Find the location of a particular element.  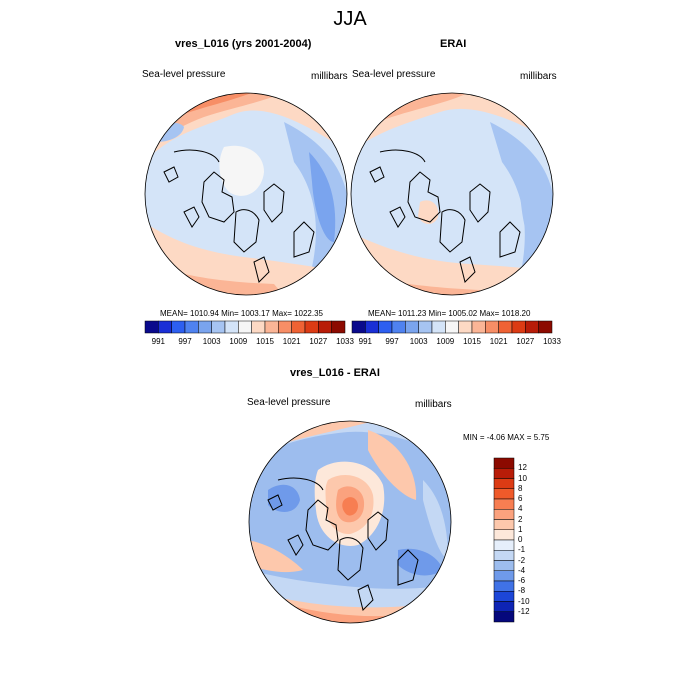

diff-colorbar is located at coordinates (504, 540).